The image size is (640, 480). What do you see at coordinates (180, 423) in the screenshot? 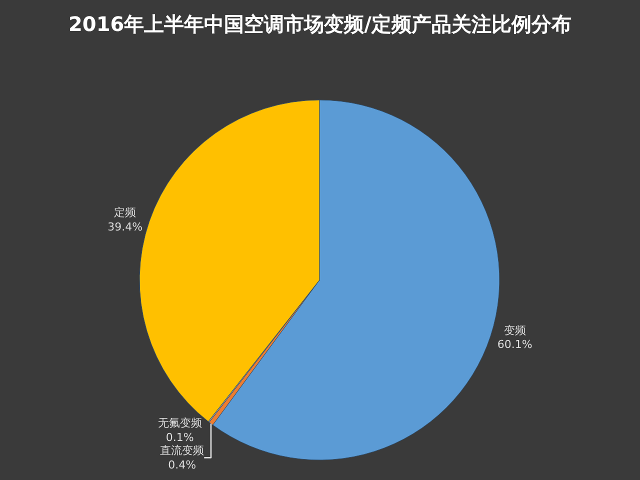
I see `slice-label: 无氟变频` at bounding box center [180, 423].